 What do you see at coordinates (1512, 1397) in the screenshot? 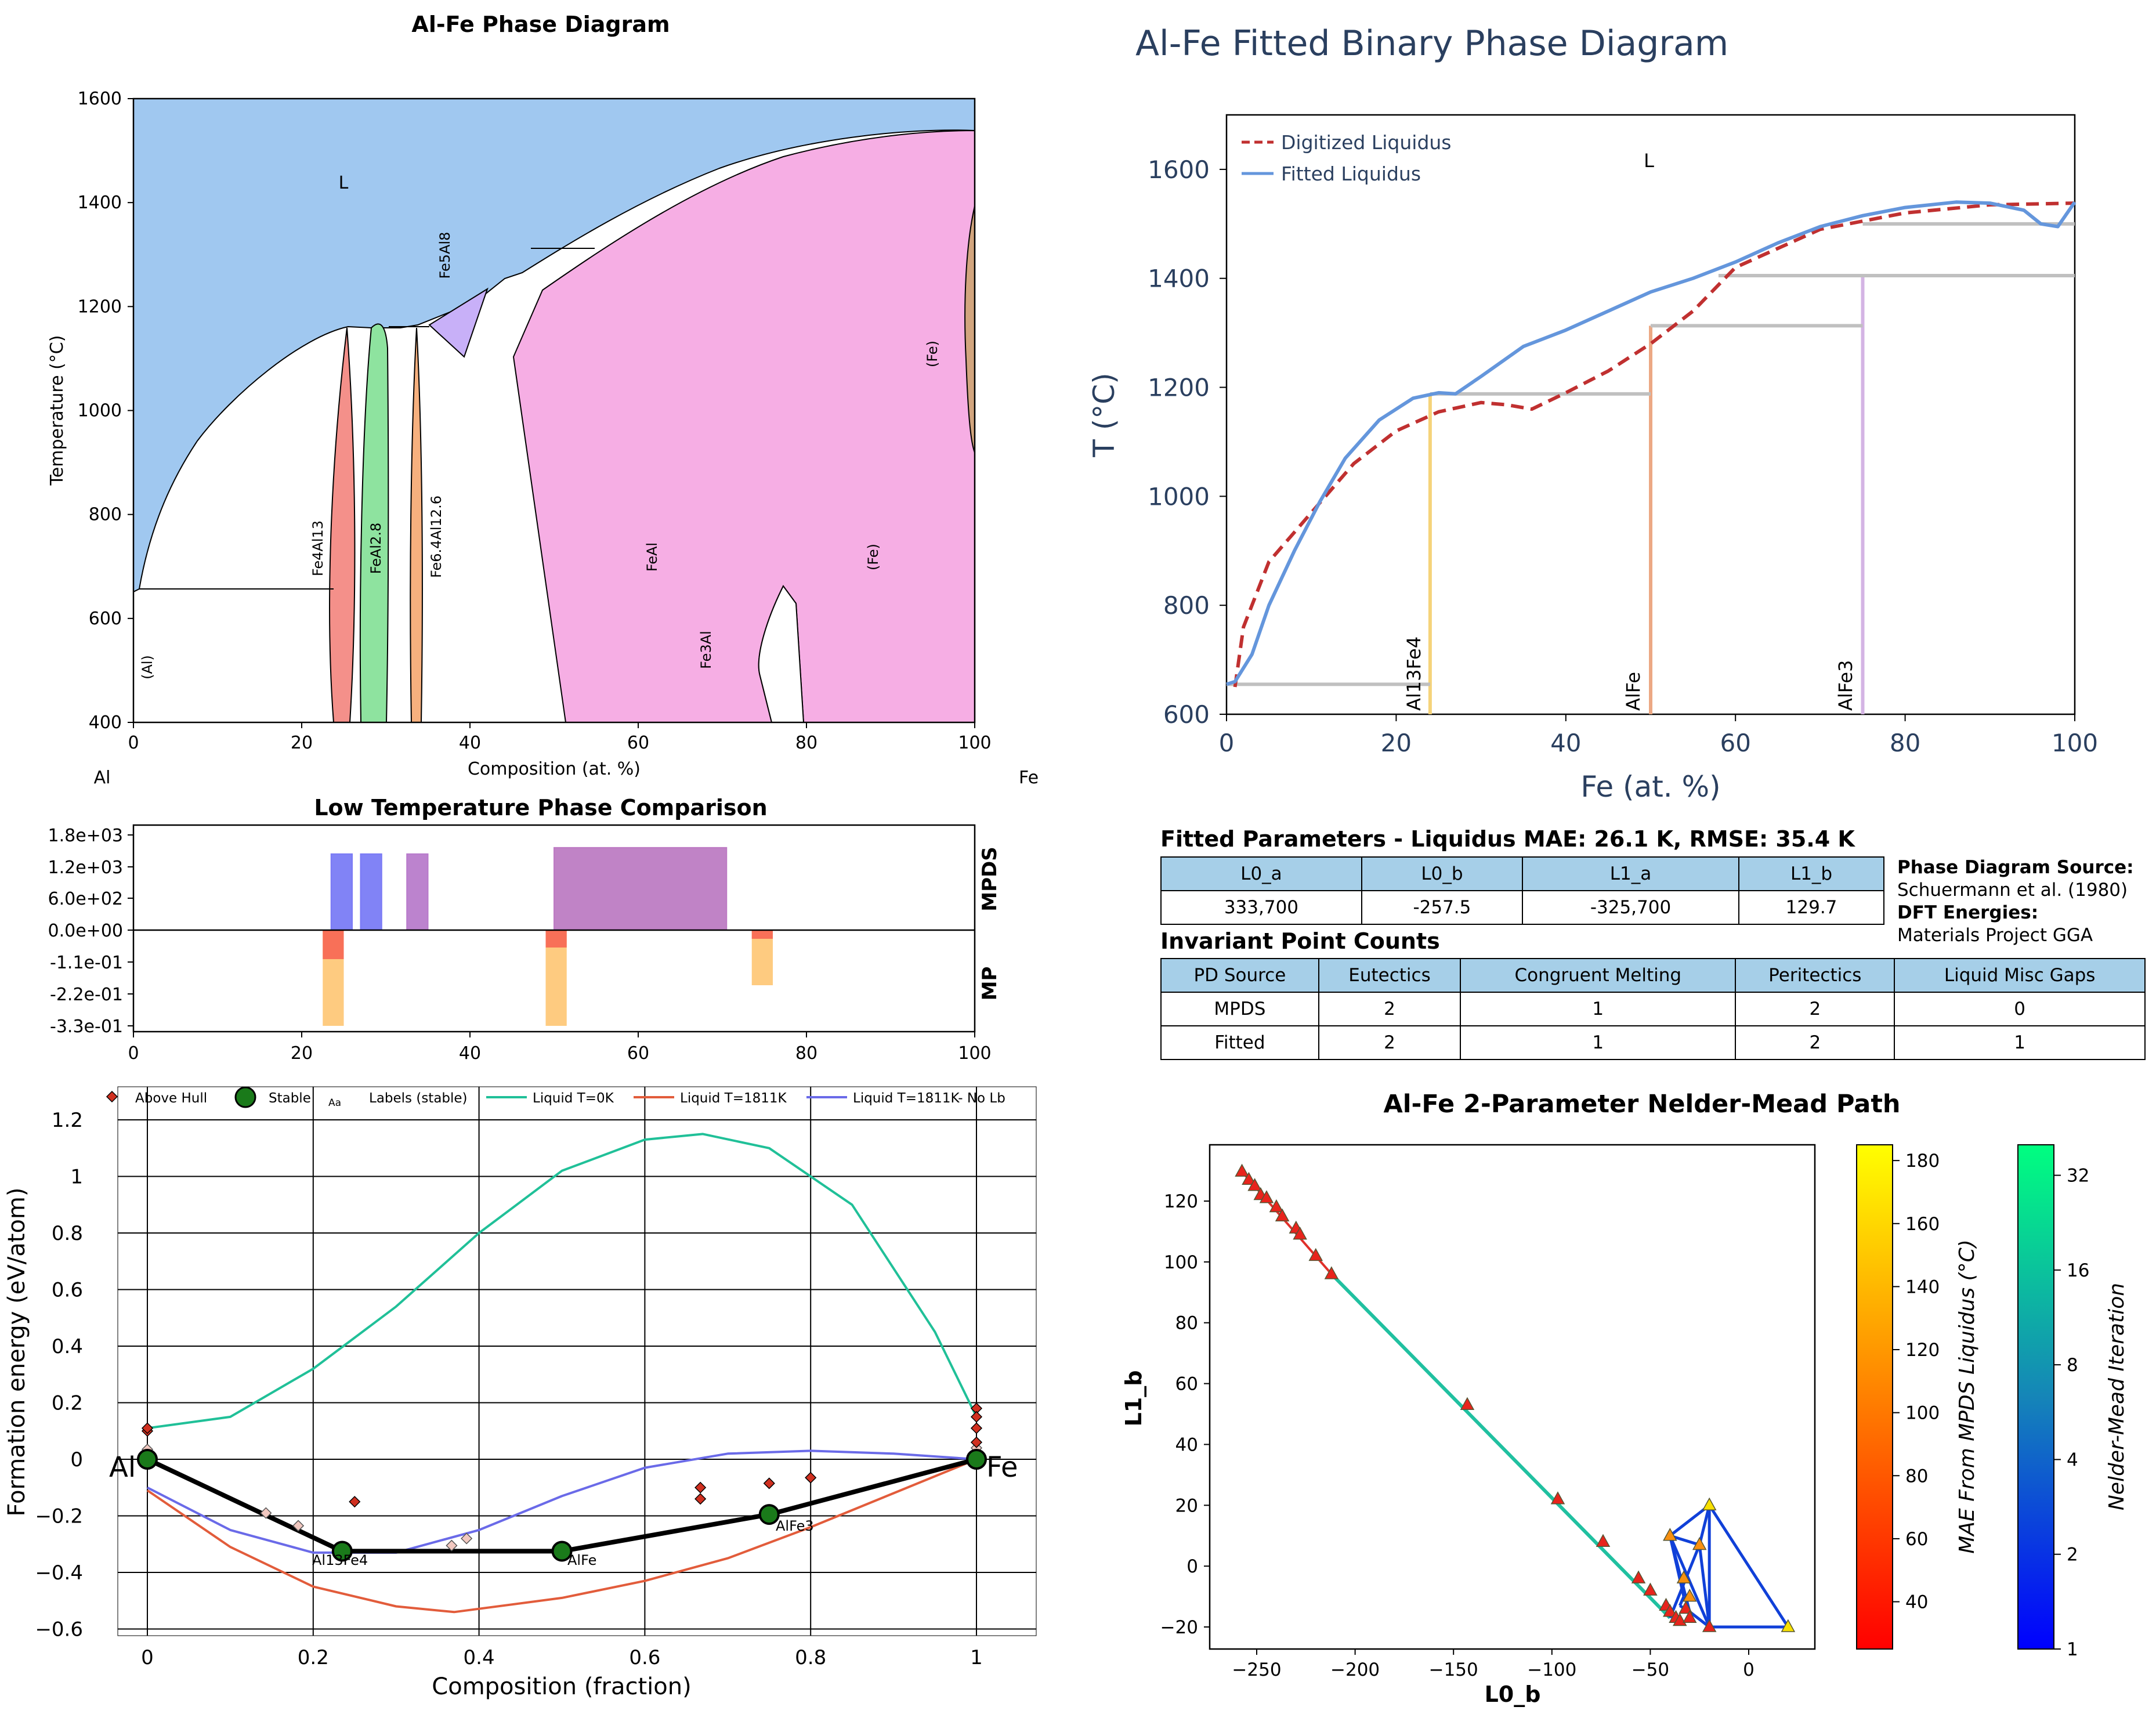
I see `nelder-mead-frame` at bounding box center [1512, 1397].